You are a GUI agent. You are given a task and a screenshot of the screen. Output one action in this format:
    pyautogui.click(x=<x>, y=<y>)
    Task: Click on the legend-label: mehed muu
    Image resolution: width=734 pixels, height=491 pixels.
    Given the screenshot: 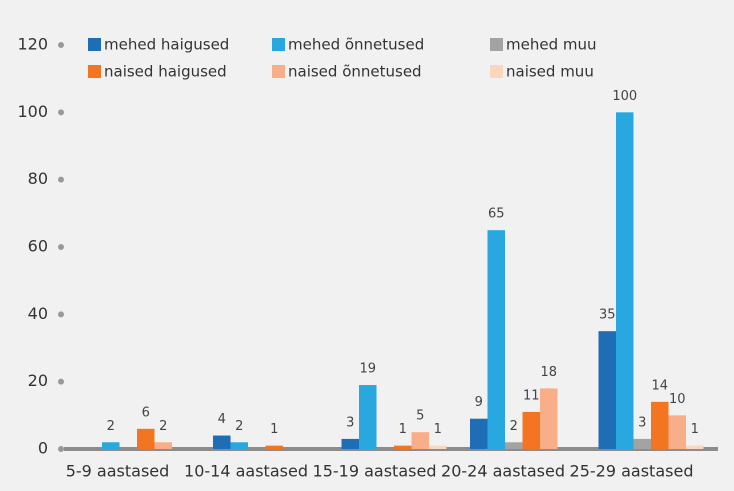 What is the action you would take?
    pyautogui.click(x=551, y=45)
    